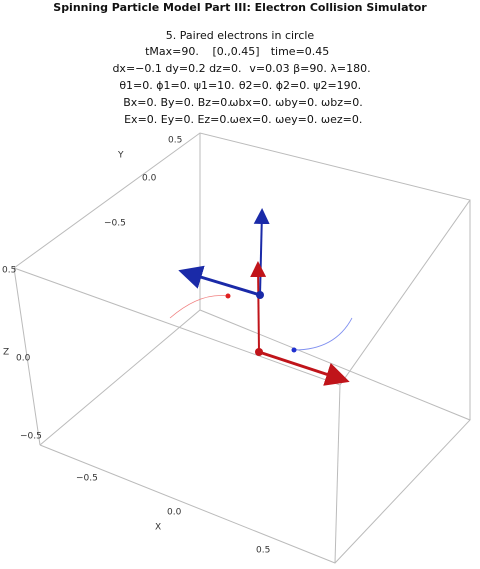 This screenshot has height=569, width=480. I want to click on param: Bx=0. By=0. Bz=0., so click(177, 102).